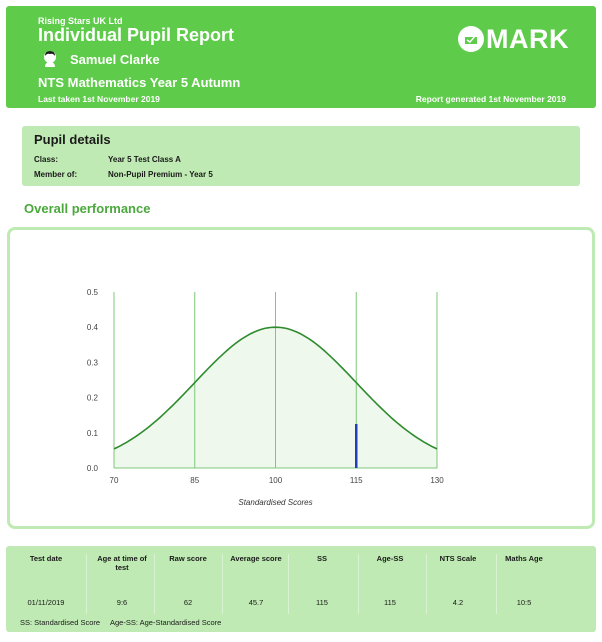  I want to click on member-of-value: Non-Pupil Premium - Year 5, so click(160, 174).